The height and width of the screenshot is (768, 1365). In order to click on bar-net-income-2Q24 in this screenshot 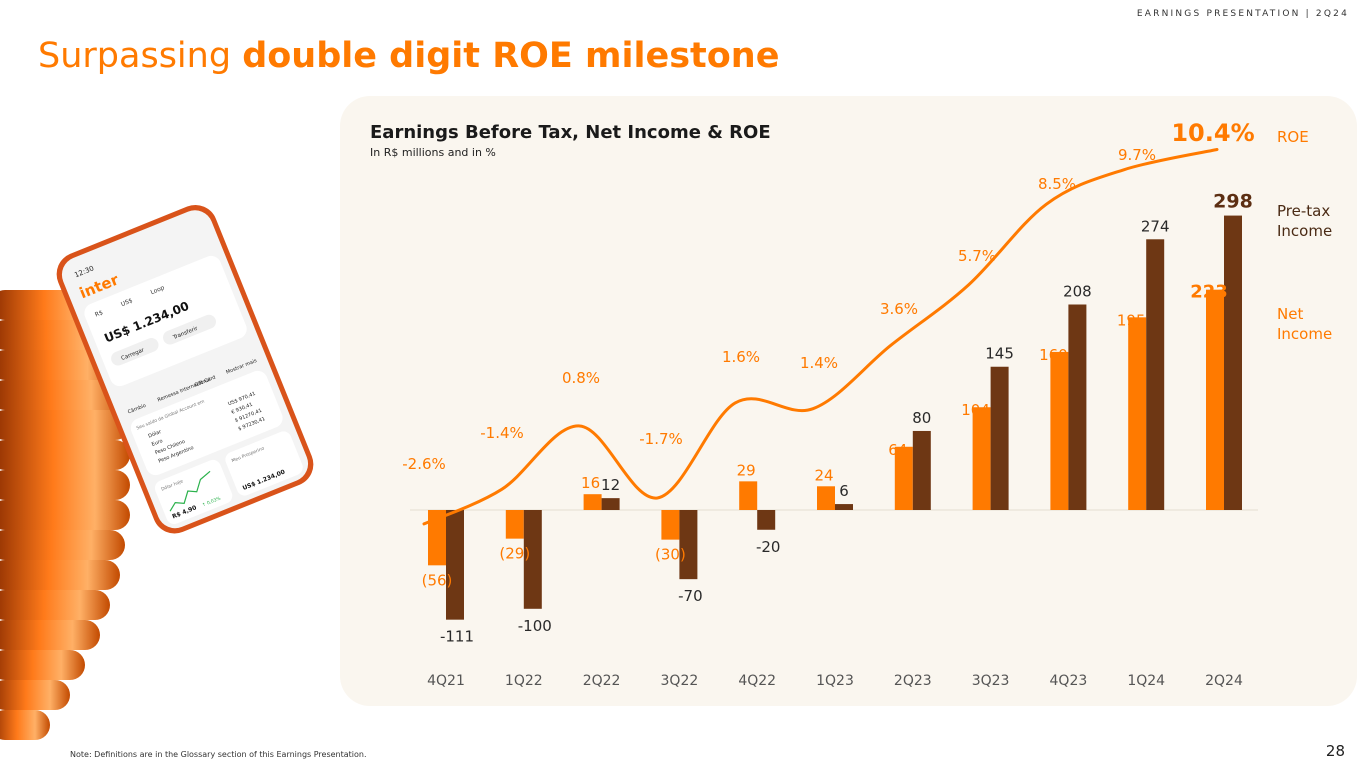, I will do `click(1215, 399)`.